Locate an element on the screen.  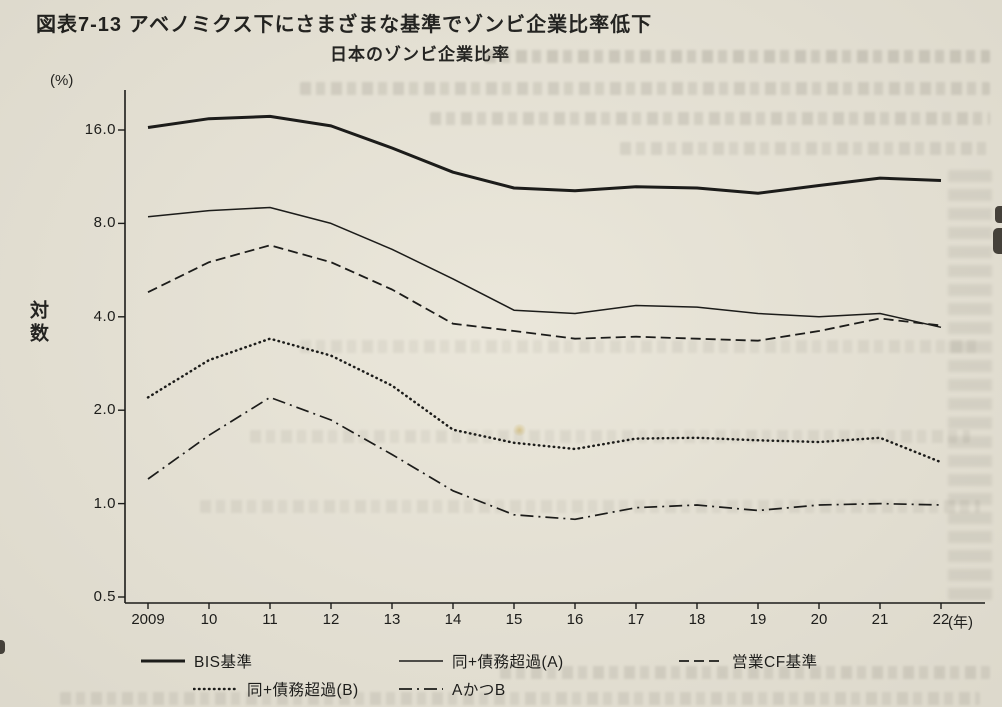
x-axis-unit-label: (年) is located at coordinates (960, 622).